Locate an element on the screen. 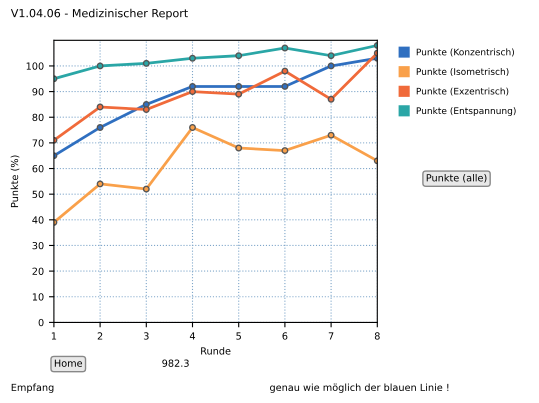 The image size is (539, 403). x-tick-label: 1 is located at coordinates (54, 336).